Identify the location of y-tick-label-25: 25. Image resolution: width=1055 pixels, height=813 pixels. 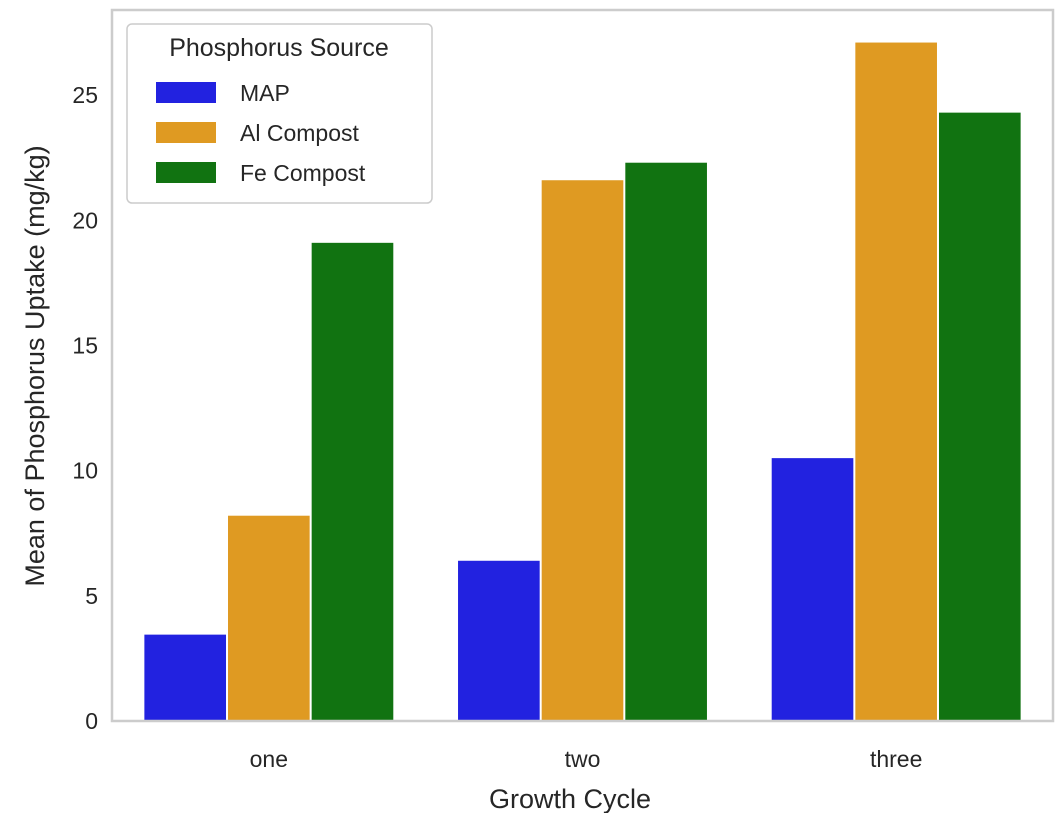
(85, 95).